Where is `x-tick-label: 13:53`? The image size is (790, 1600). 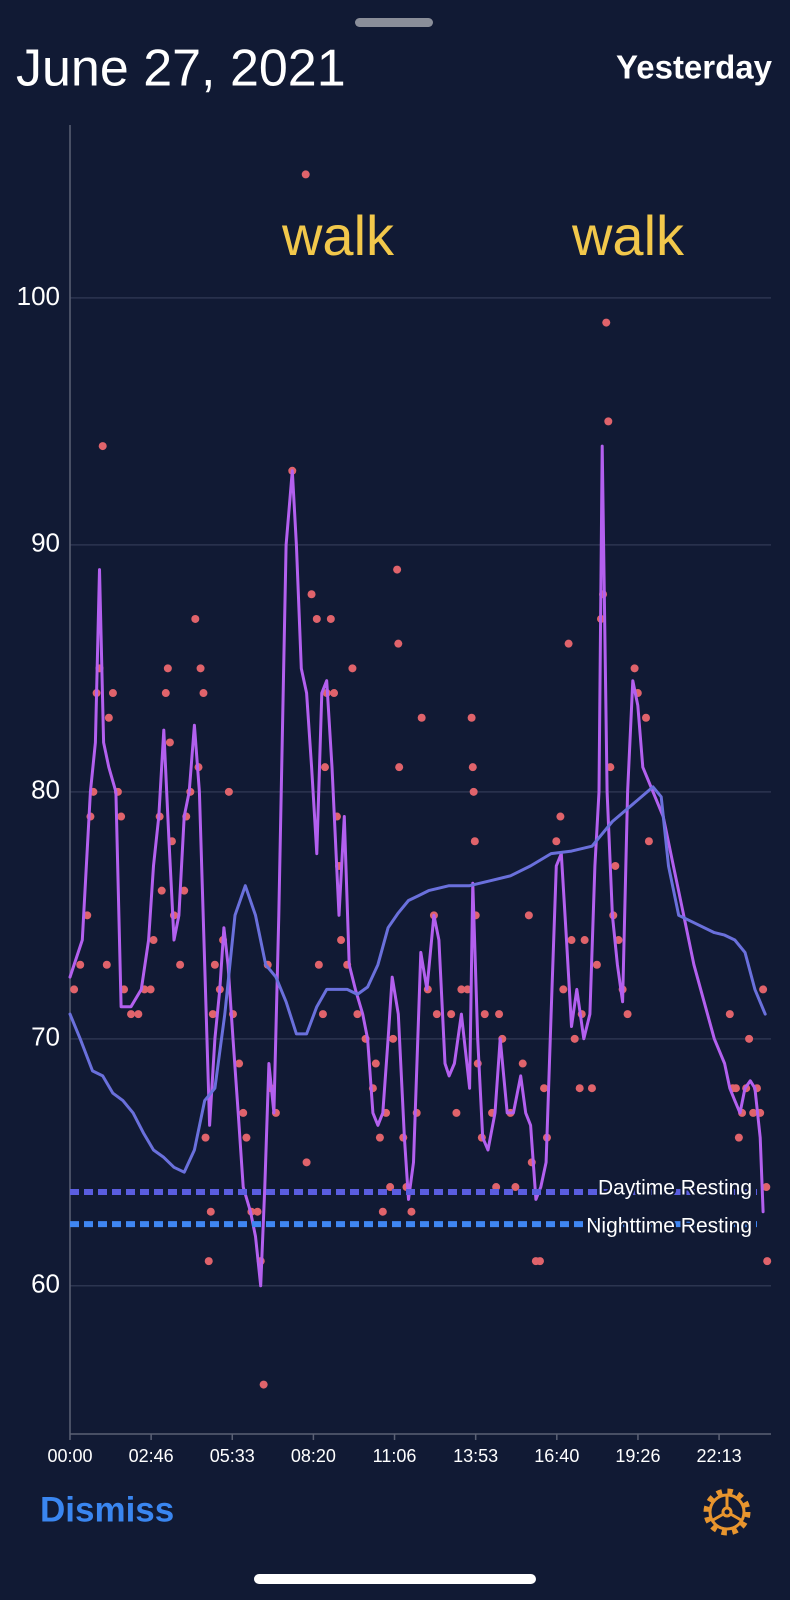 x-tick-label: 13:53 is located at coordinates (475, 1456).